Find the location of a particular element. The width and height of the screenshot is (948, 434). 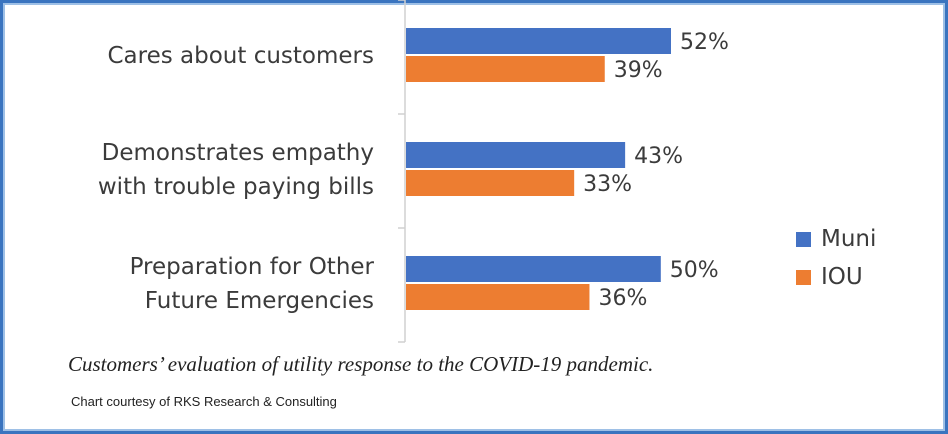

data-label-iou-2: 33% is located at coordinates (607, 184).